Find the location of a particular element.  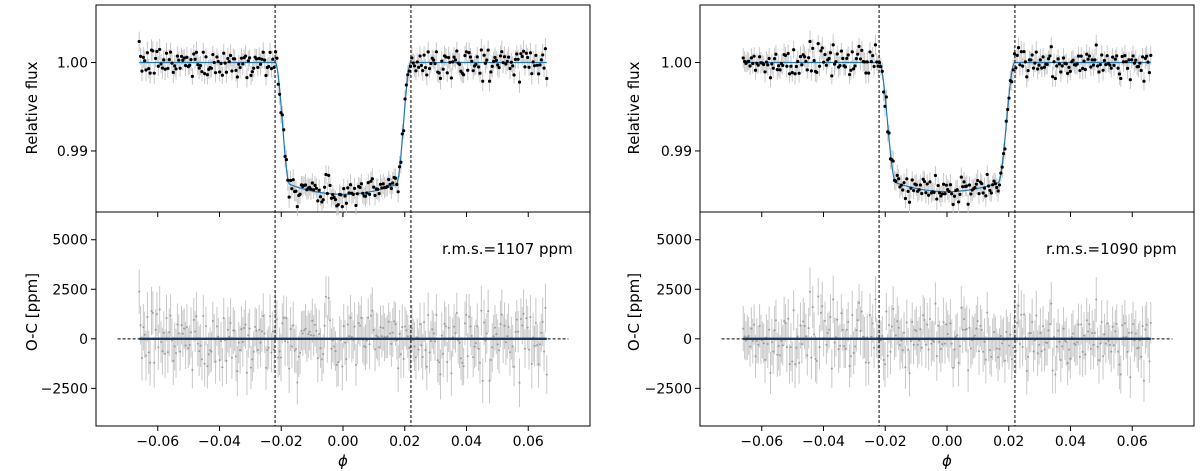

right-x-tick-label: 0.06 is located at coordinates (1132, 442).